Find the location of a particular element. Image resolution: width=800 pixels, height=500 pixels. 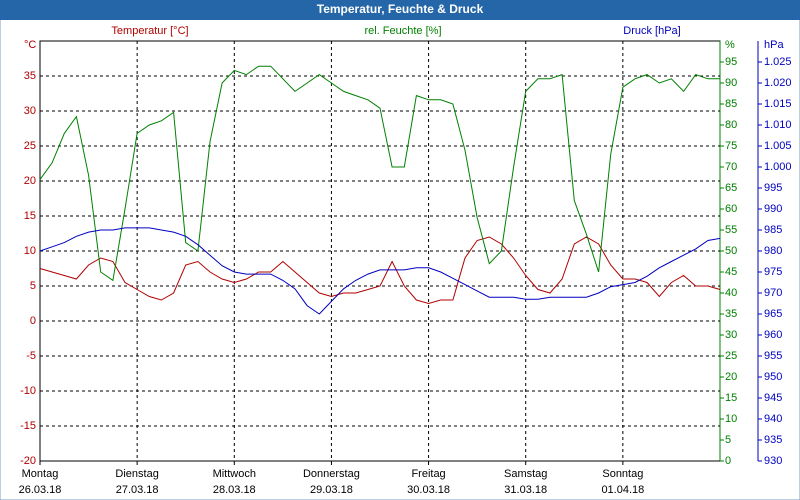

y3-tick-label: 980 is located at coordinates (773, 251).